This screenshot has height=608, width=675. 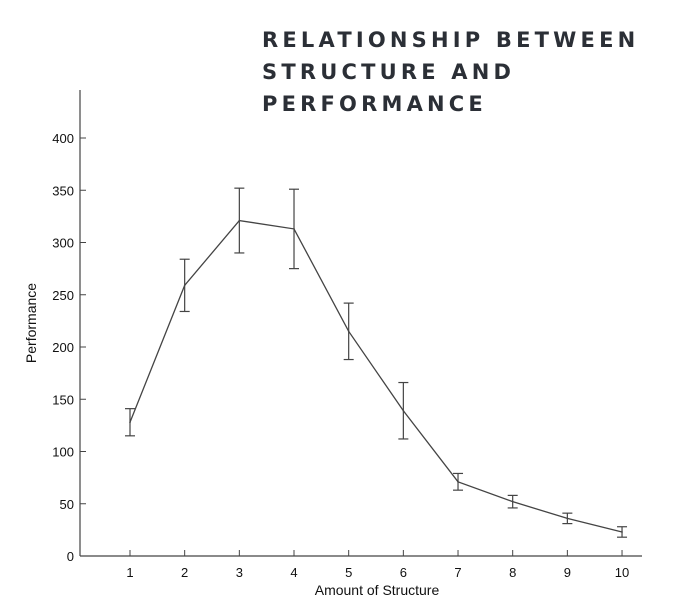 What do you see at coordinates (451, 40) in the screenshot?
I see `chart-title-line: RELATIONSHIP BETWEEN` at bounding box center [451, 40].